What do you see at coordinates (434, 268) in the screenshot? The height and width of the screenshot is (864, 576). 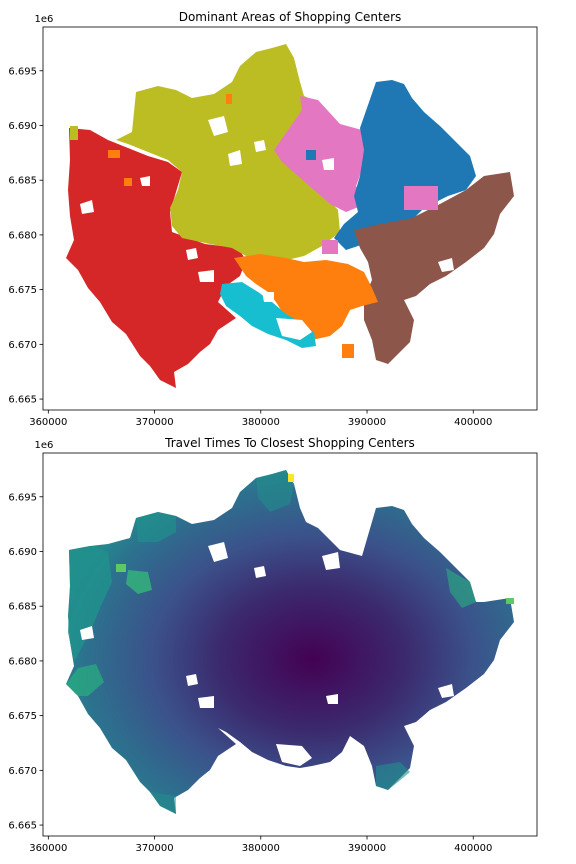 I see `dominant-area-brown` at bounding box center [434, 268].